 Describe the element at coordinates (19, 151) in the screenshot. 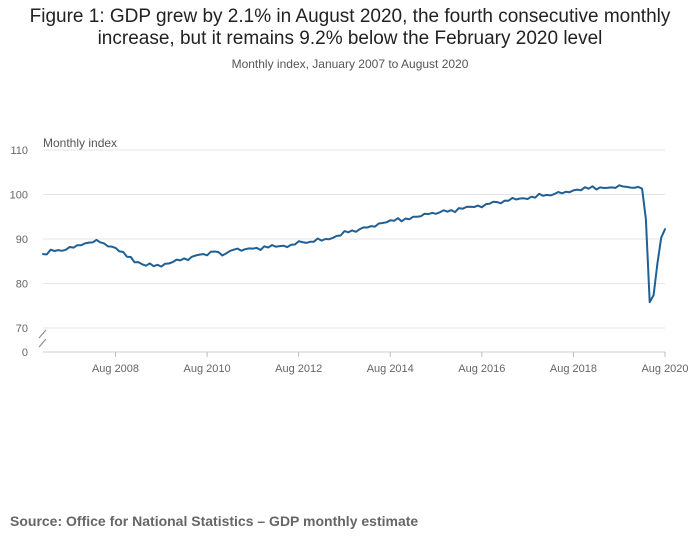

I see `y-tick-label: 110` at that location.